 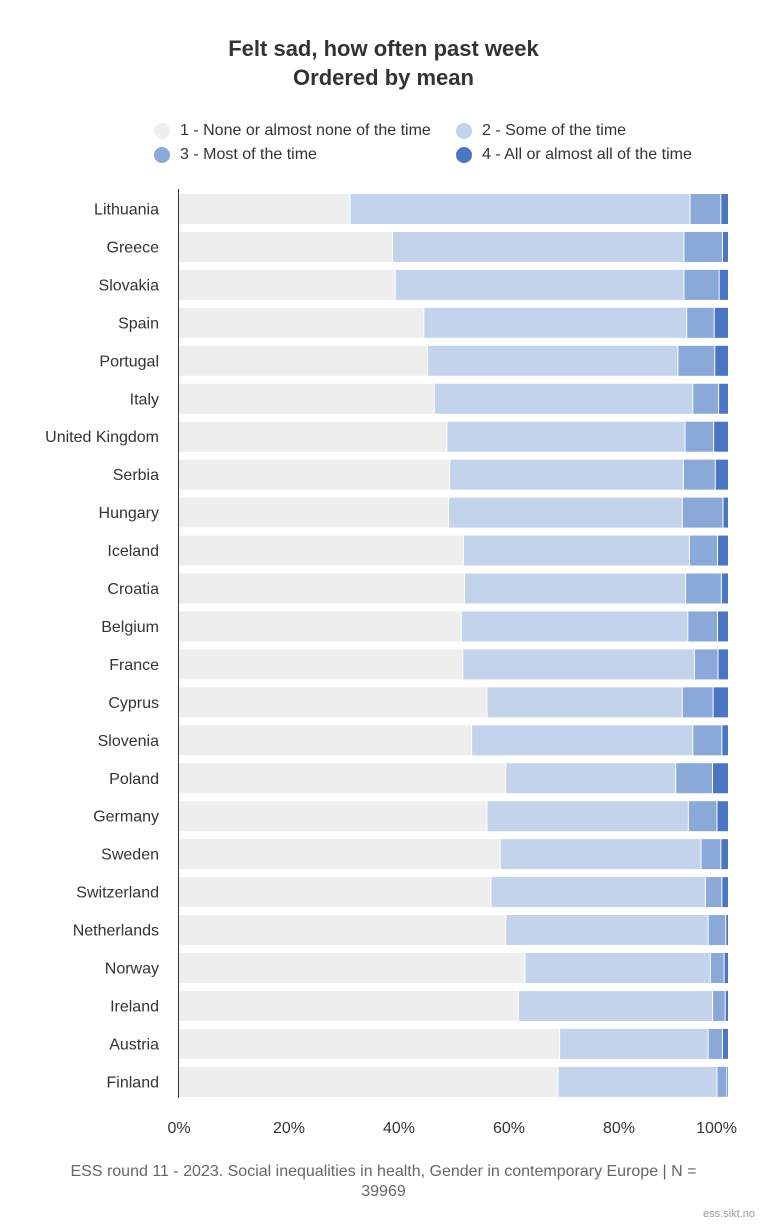 What do you see at coordinates (600, 854) in the screenshot?
I see `bar-segment-sweden-some` at bounding box center [600, 854].